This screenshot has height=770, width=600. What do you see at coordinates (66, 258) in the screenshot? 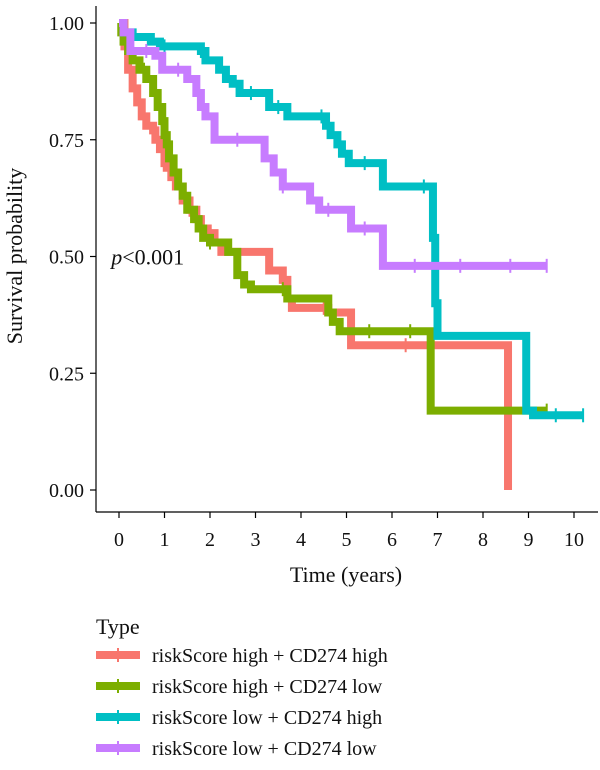
I see `y-tick-label: 0.50` at bounding box center [66, 258].